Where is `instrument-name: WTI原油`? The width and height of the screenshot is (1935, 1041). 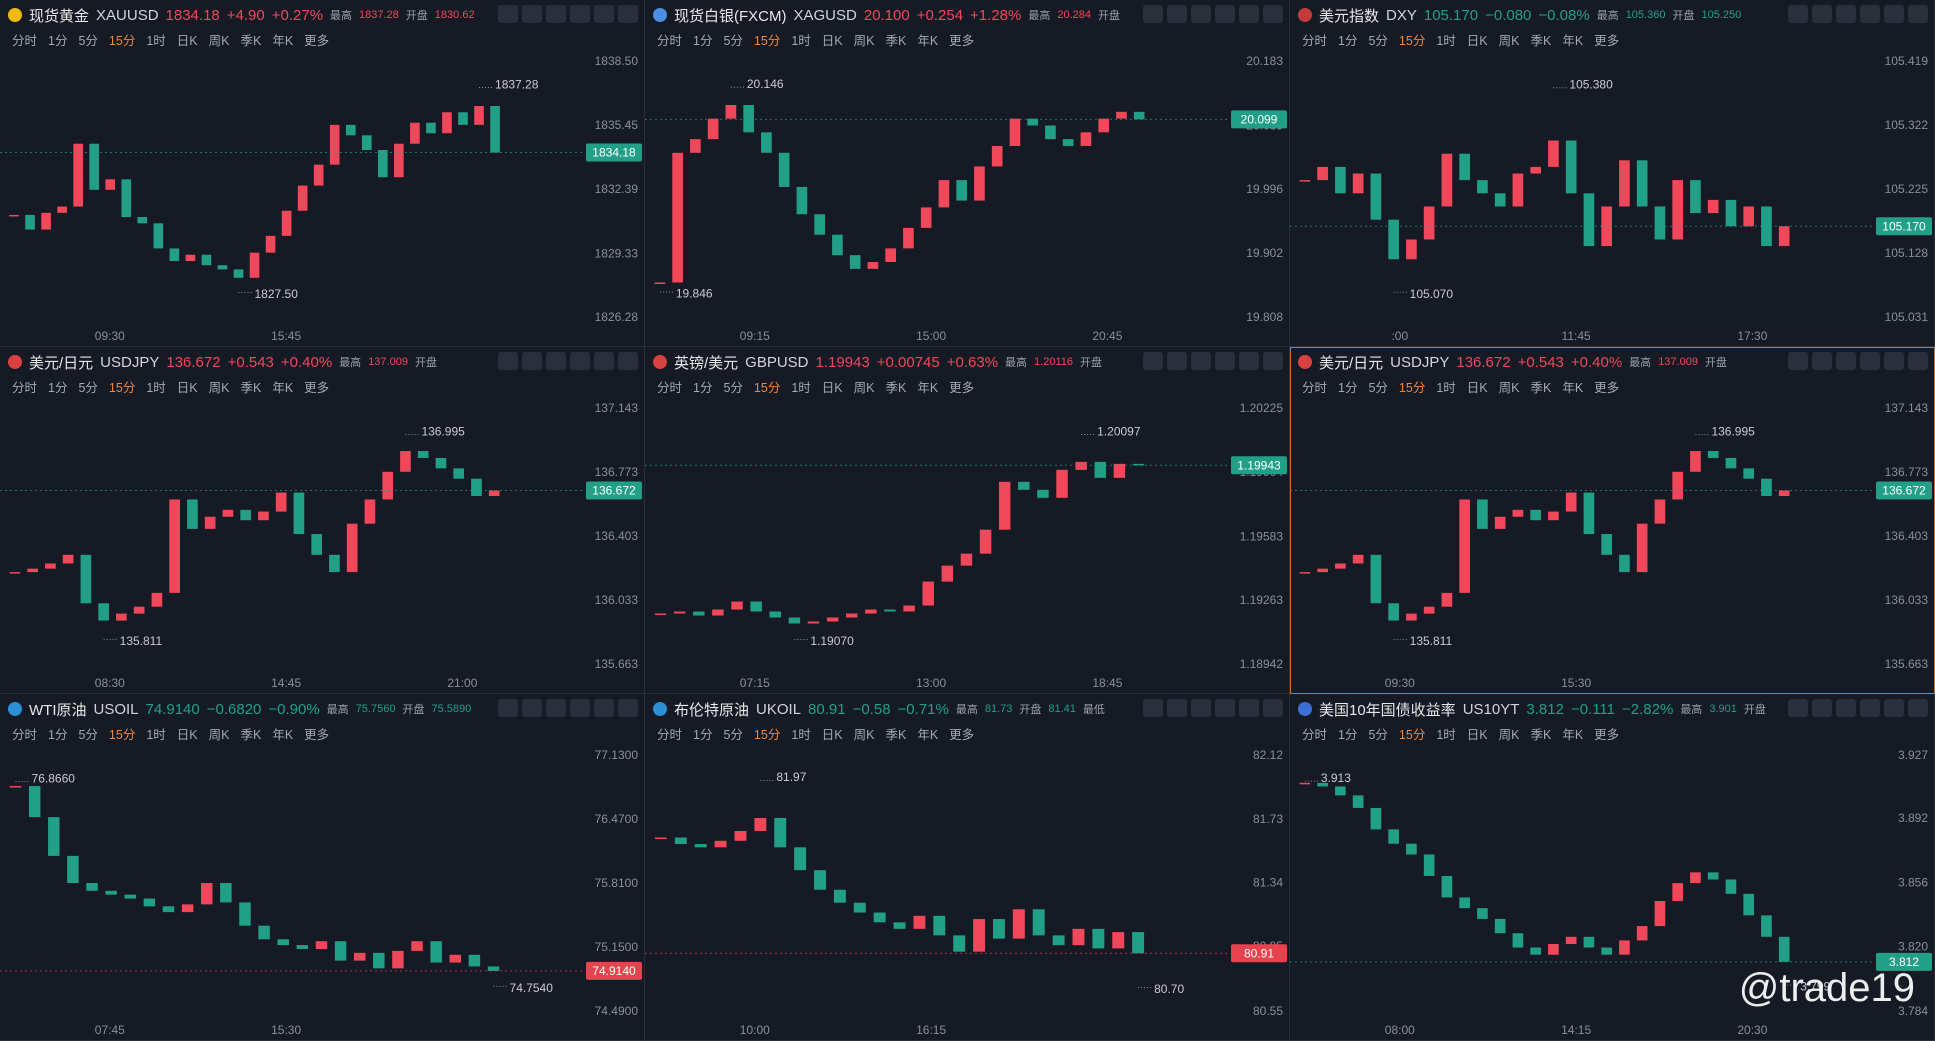
instrument-name: WTI原油 is located at coordinates (58, 710).